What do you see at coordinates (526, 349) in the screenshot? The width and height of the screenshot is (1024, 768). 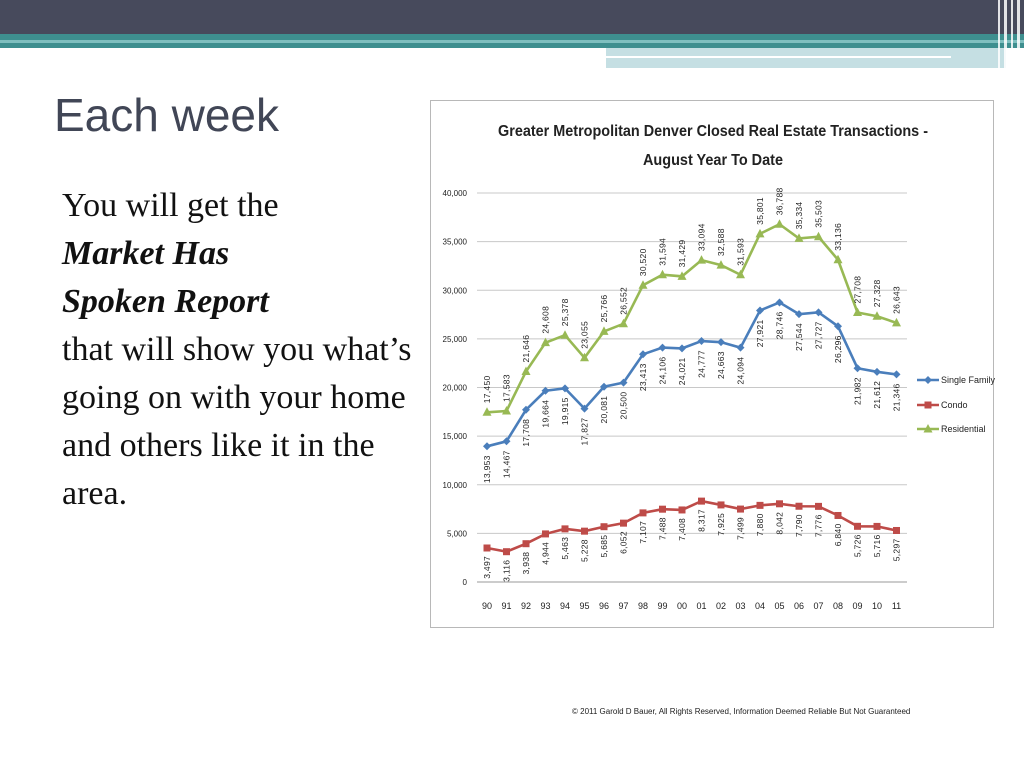 I see `data-label: 21,646` at bounding box center [526, 349].